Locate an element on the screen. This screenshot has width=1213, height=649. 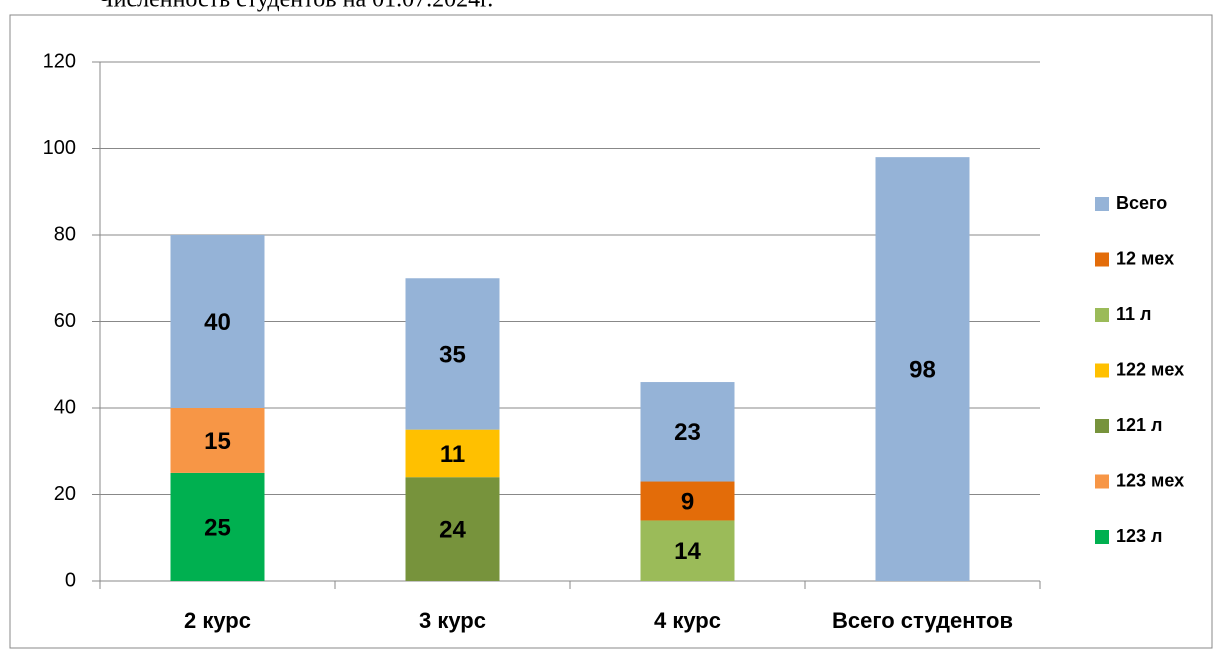
data-label: 35 is located at coordinates (452, 354).